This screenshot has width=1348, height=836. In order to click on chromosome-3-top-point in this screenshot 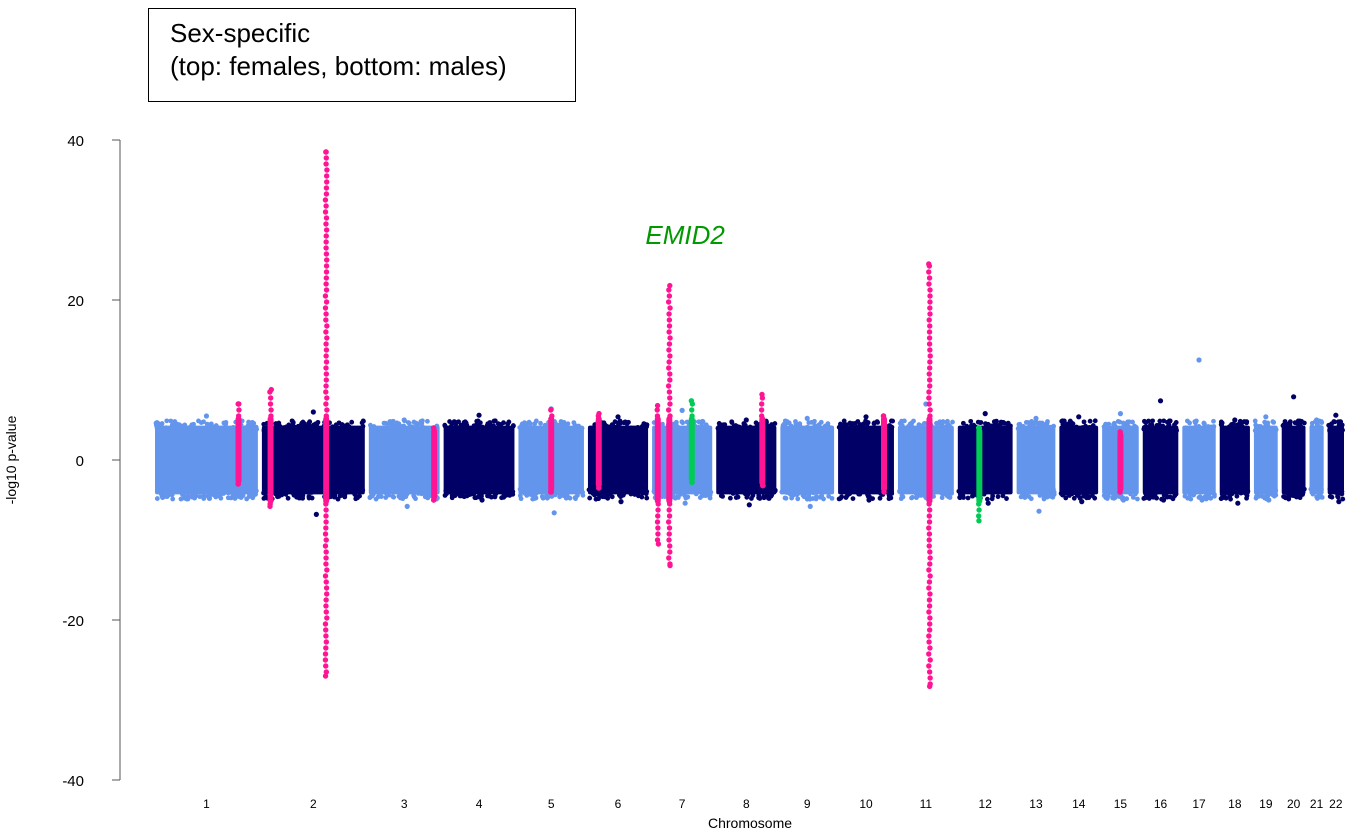, I will do `click(404, 420)`.